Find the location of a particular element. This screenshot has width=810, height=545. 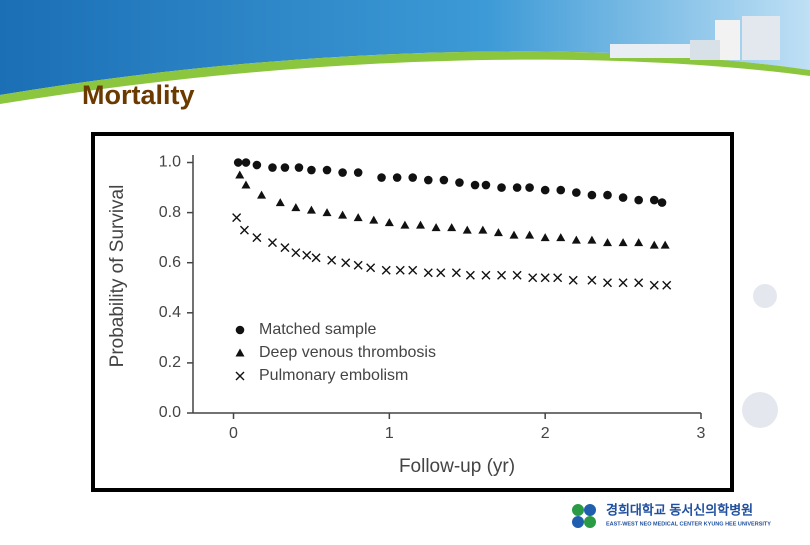

building-illustration is located at coordinates (695, 38).